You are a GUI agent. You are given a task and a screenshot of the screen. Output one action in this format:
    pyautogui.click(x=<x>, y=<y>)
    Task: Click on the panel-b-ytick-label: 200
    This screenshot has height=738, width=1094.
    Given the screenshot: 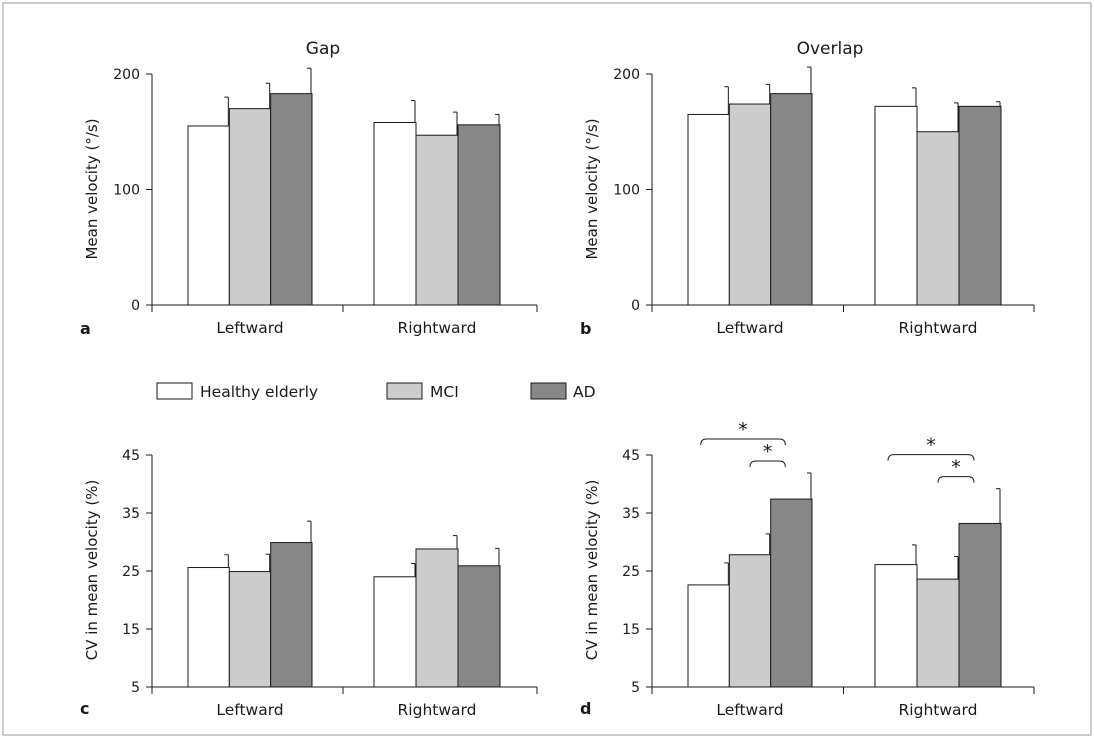 What is the action you would take?
    pyautogui.click(x=626, y=75)
    